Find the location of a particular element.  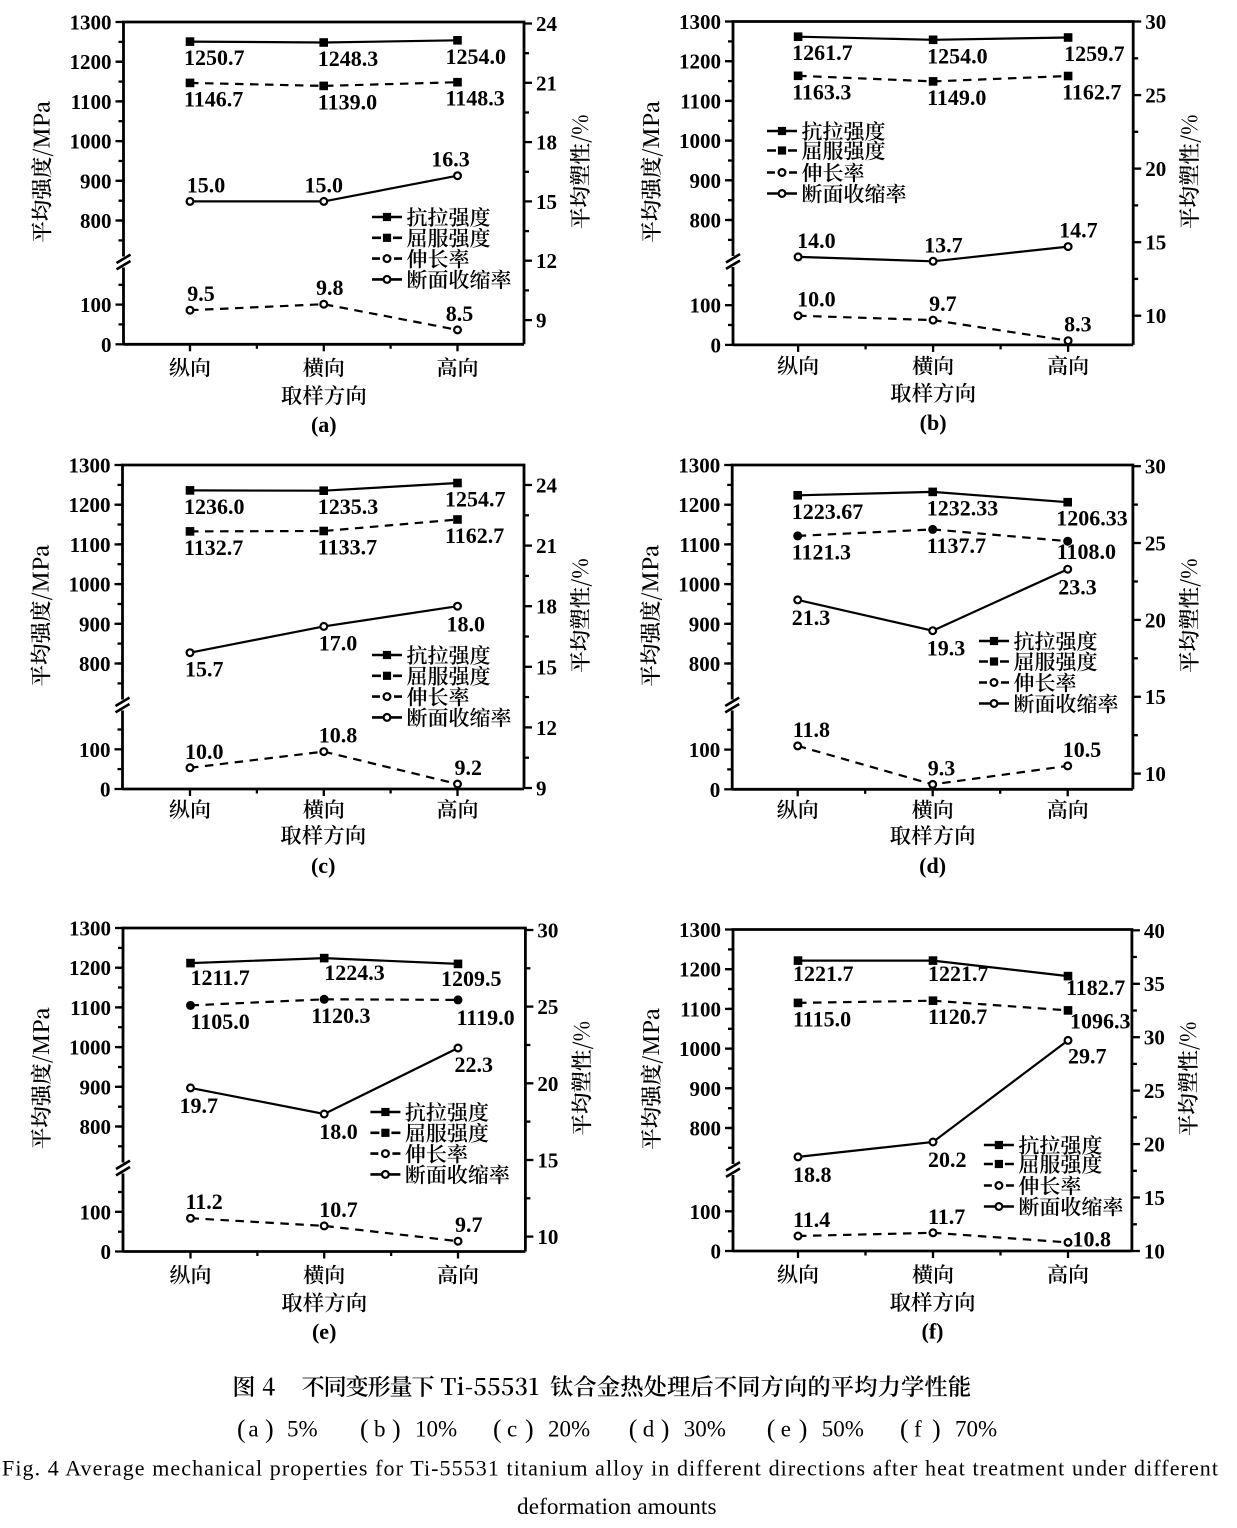

svg-text: 8.3 is located at coordinates (1078, 324).